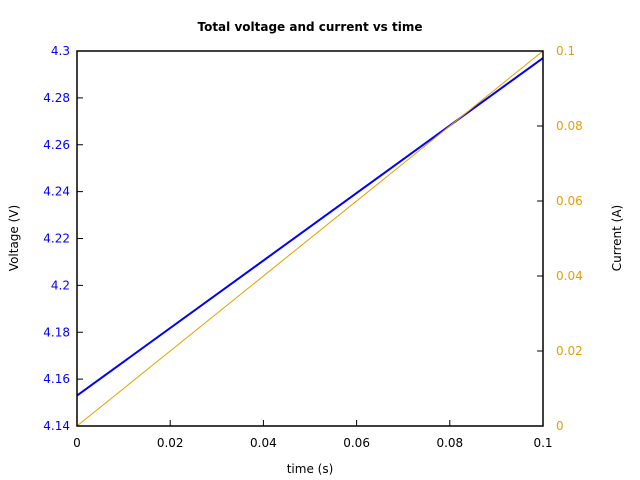 The height and width of the screenshot is (480, 640). Describe the element at coordinates (356, 443) in the screenshot. I see `x-tick-label: 0.06` at that location.